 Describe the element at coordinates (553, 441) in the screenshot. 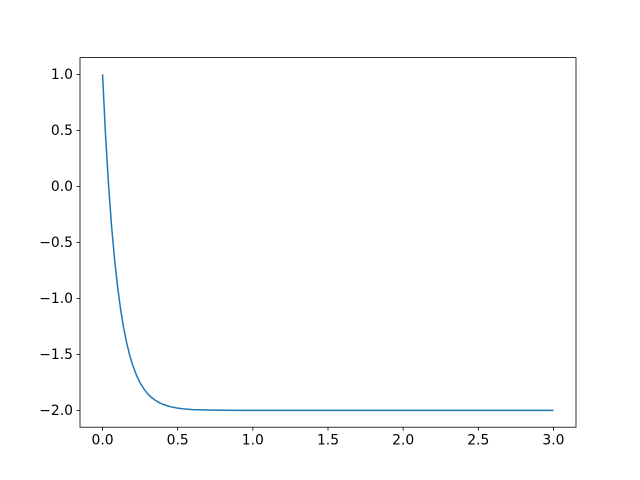

I see `x-tick-label: 3.0` at that location.